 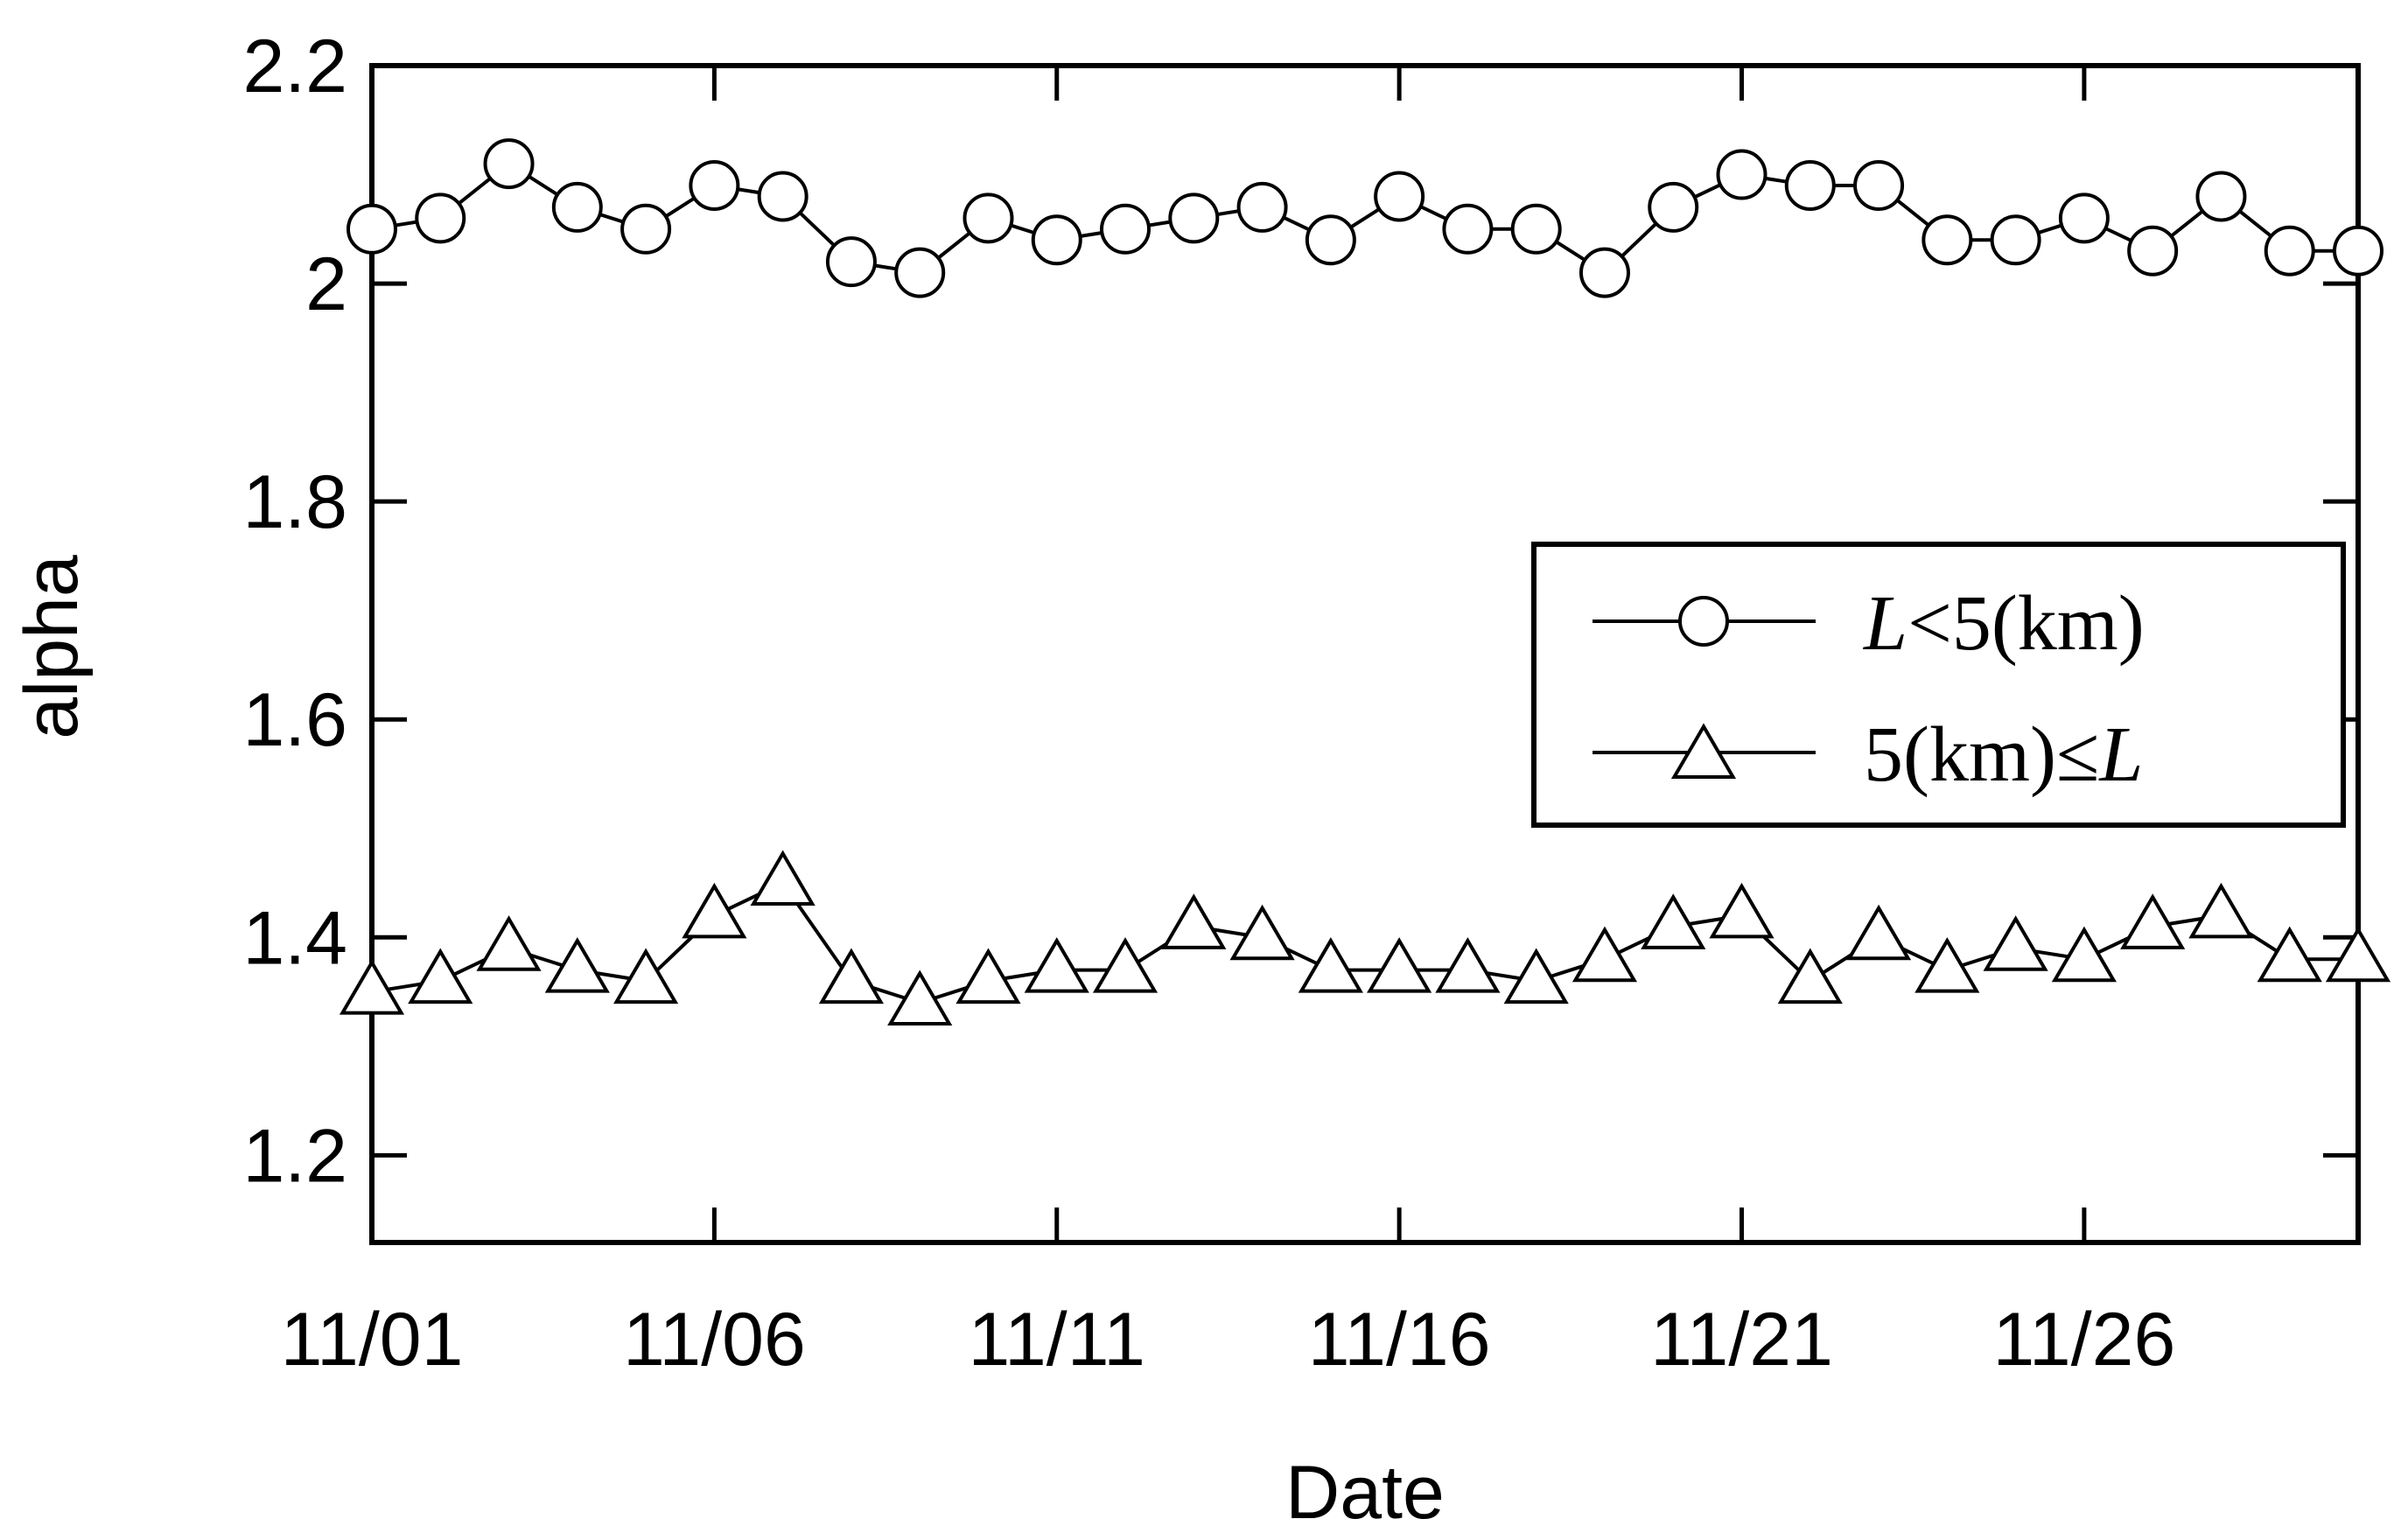 What do you see at coordinates (294, 720) in the screenshot?
I see `y-tick-label: 1.6` at bounding box center [294, 720].